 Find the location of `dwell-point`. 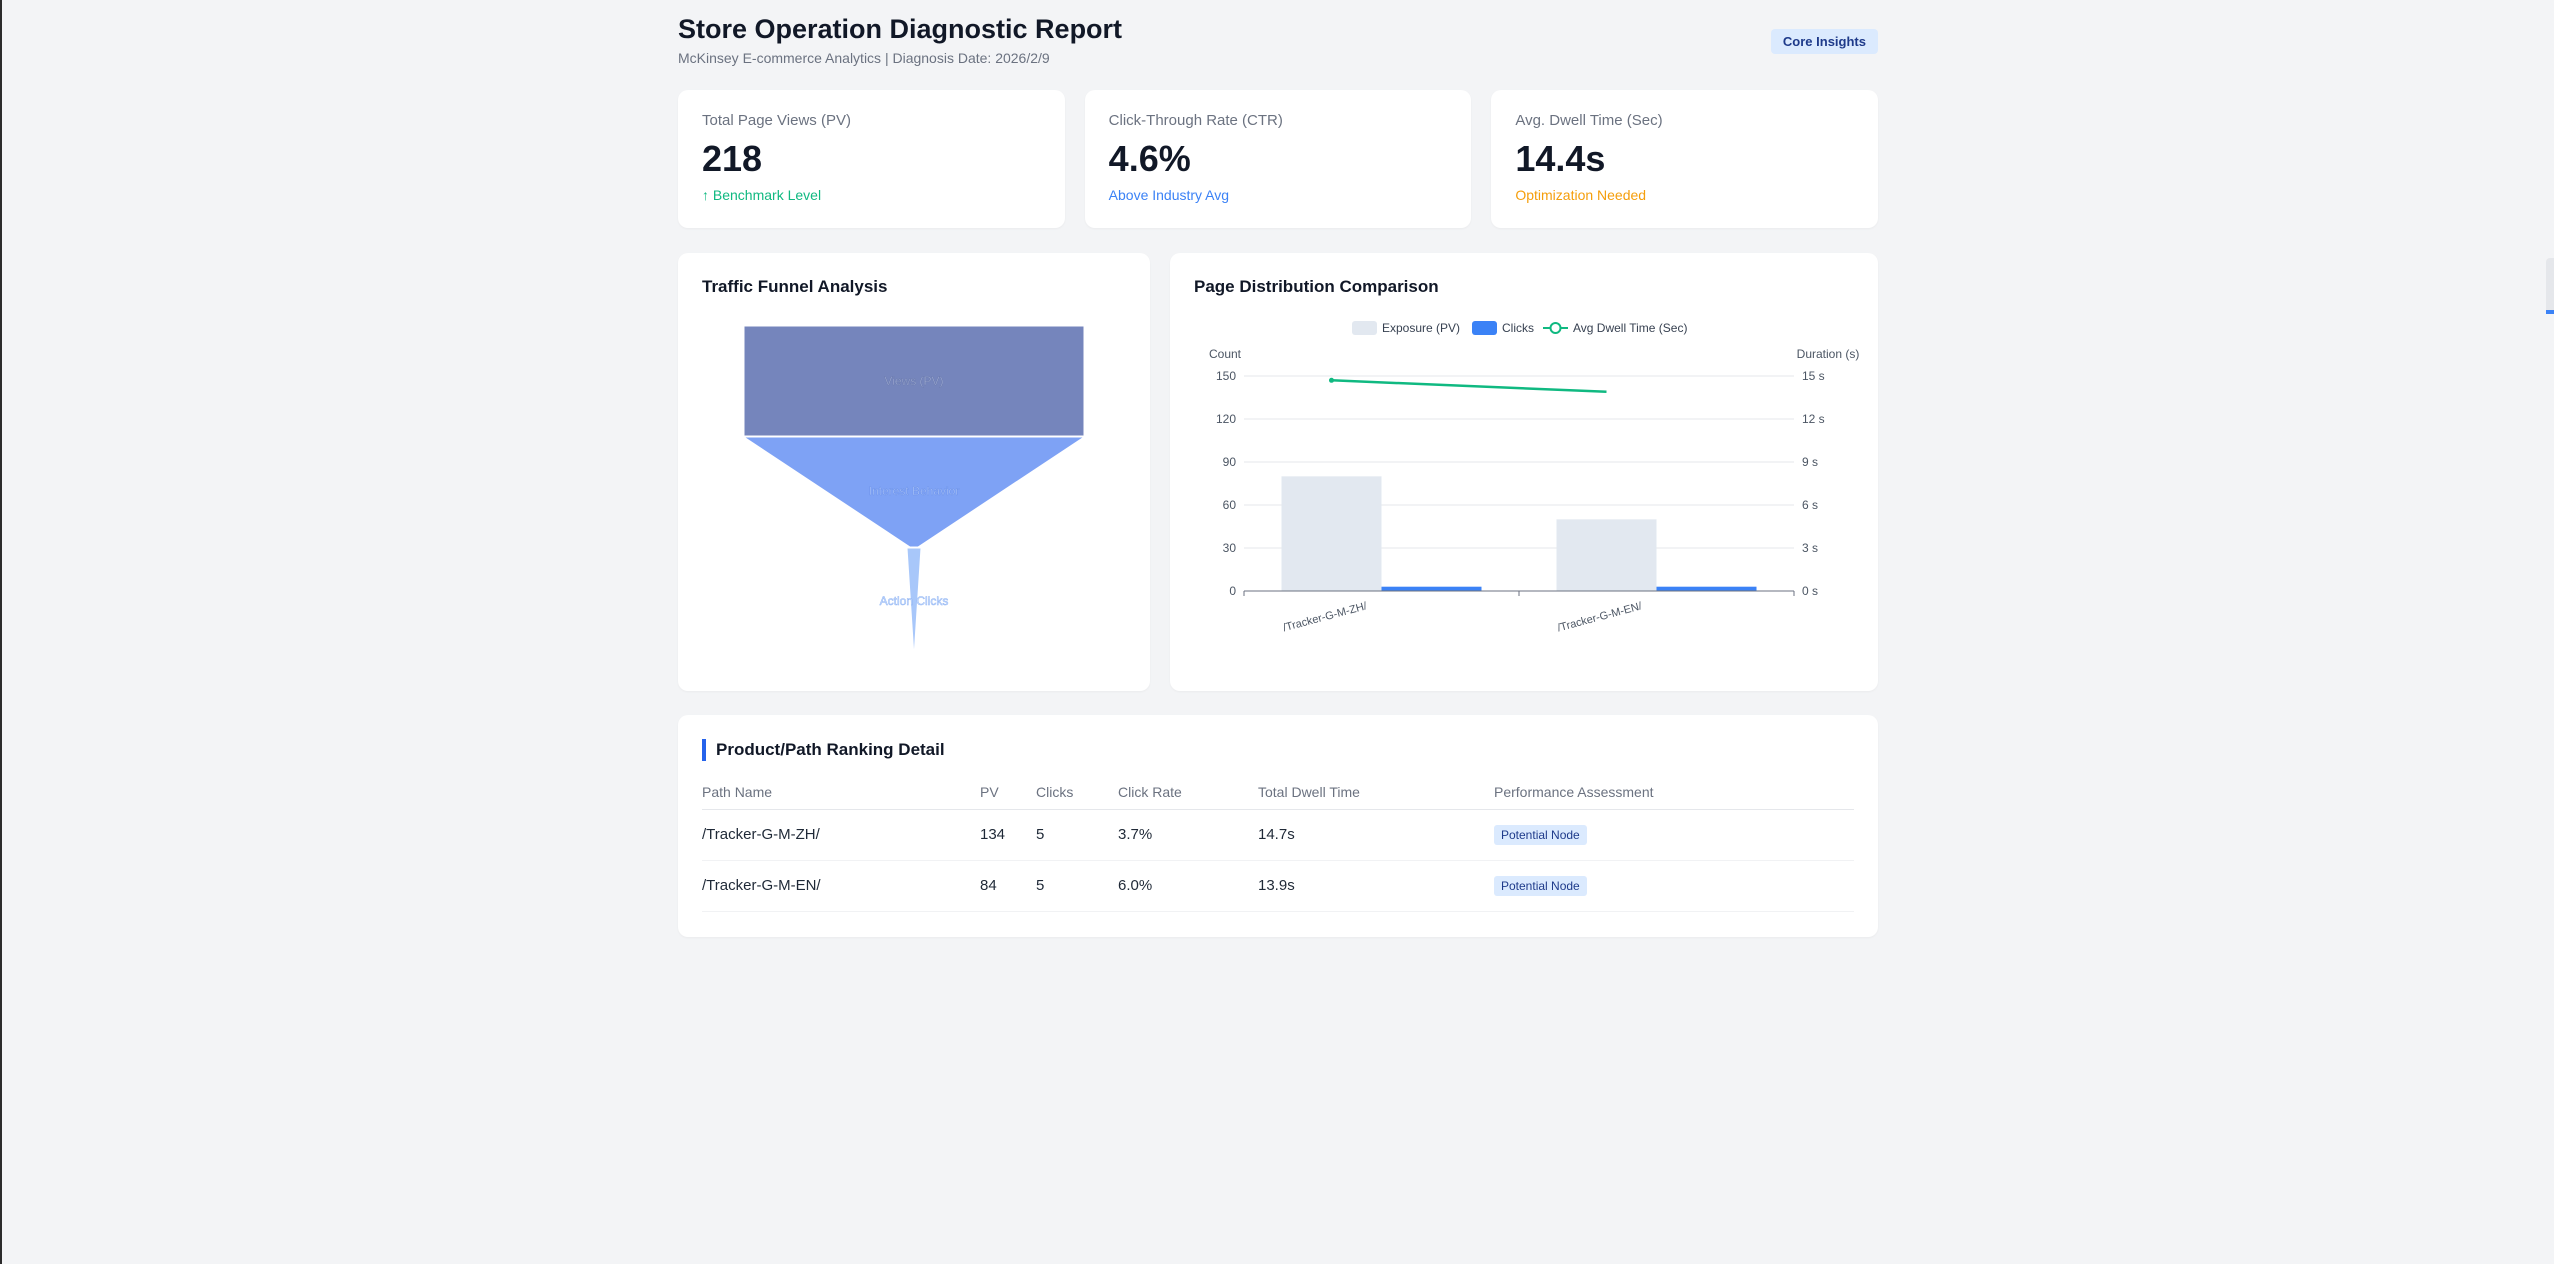

dwell-point is located at coordinates (1331, 380).